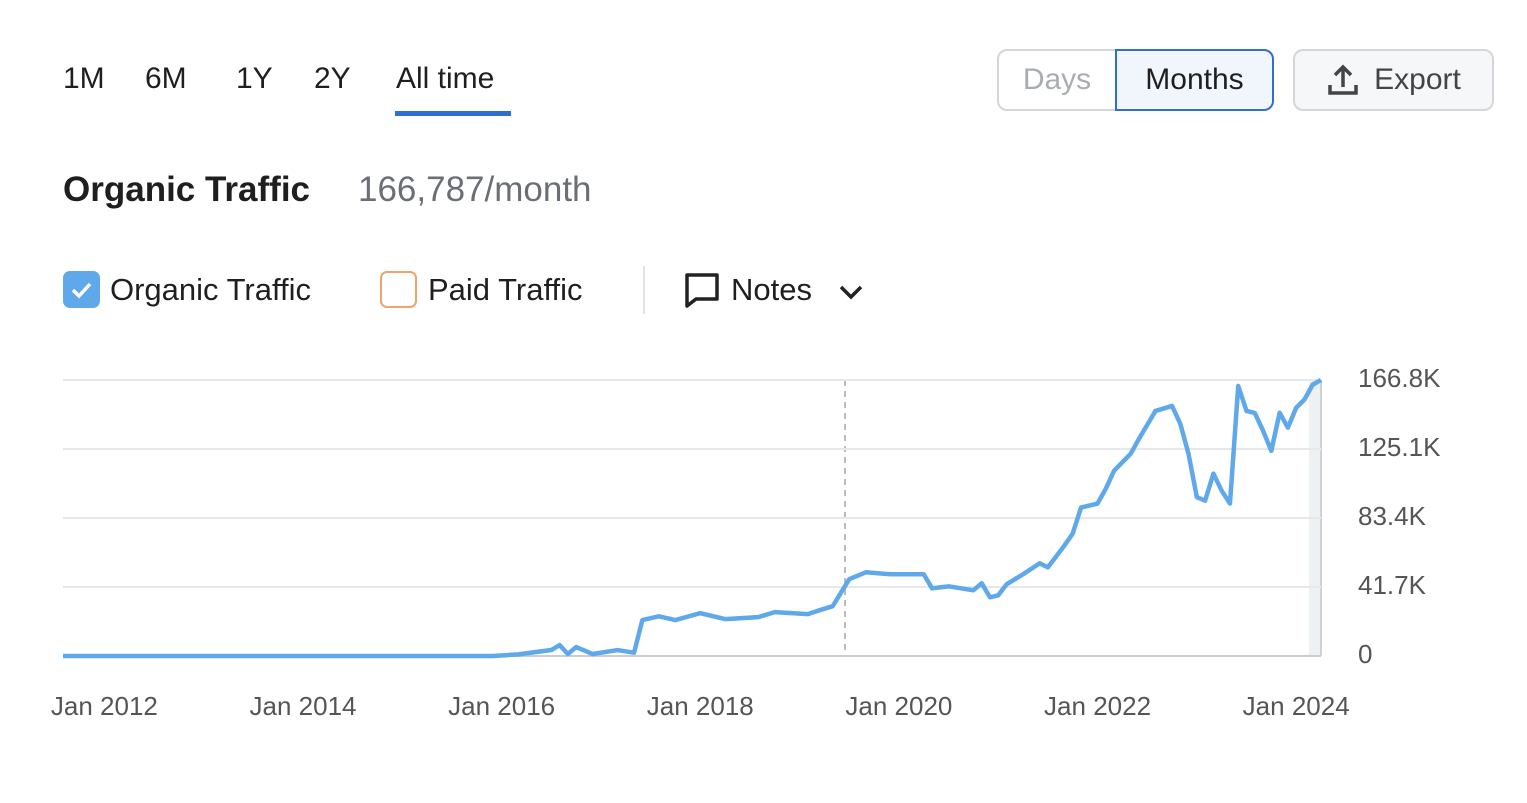 Image resolution: width=1527 pixels, height=803 pixels. Describe the element at coordinates (303, 706) in the screenshot. I see `x-tick-label: Jan 2014` at that location.